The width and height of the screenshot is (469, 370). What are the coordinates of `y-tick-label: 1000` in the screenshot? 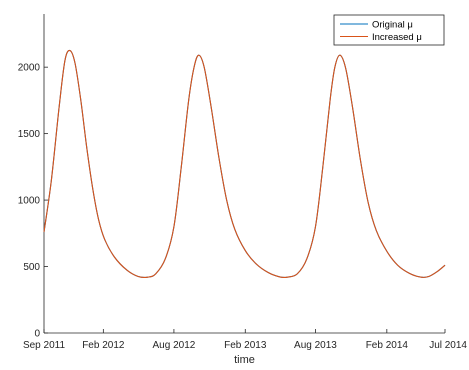 It's located at (29, 201).